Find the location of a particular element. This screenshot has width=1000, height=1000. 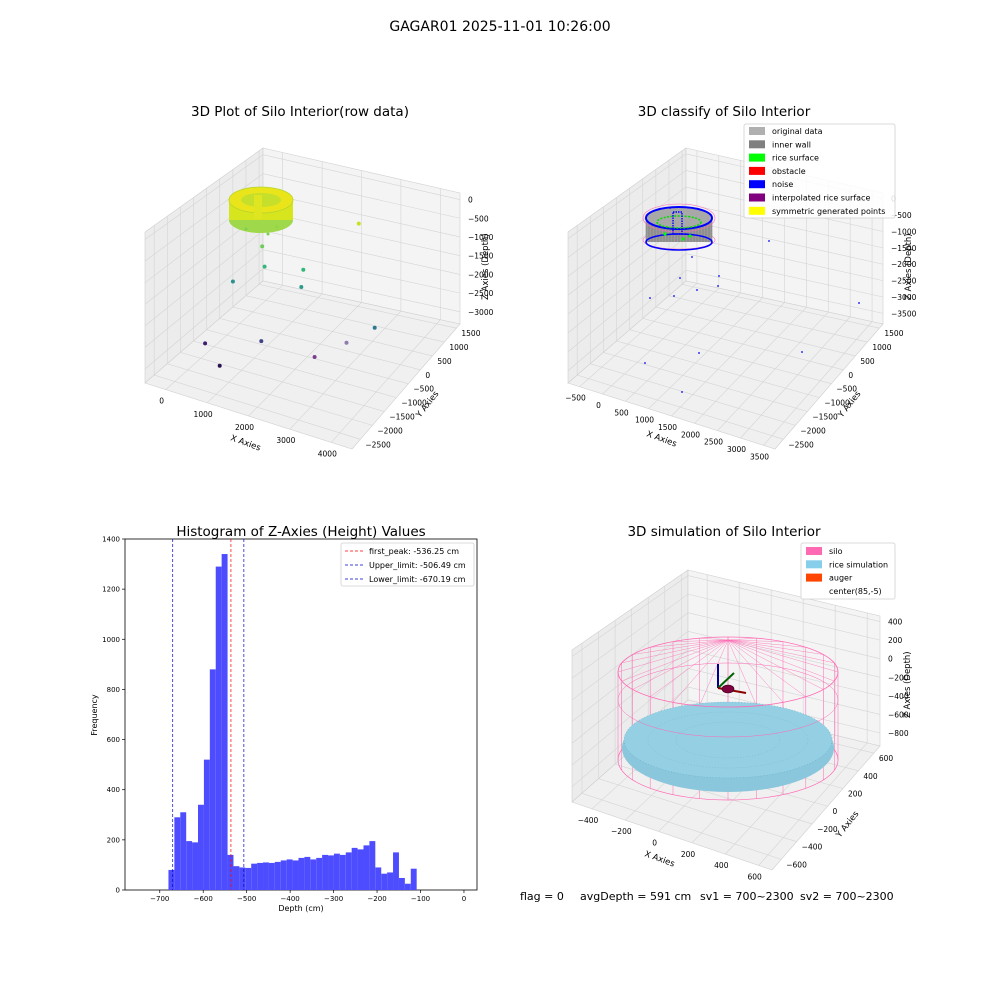

raw-x-tick: 3000 is located at coordinates (285, 440).